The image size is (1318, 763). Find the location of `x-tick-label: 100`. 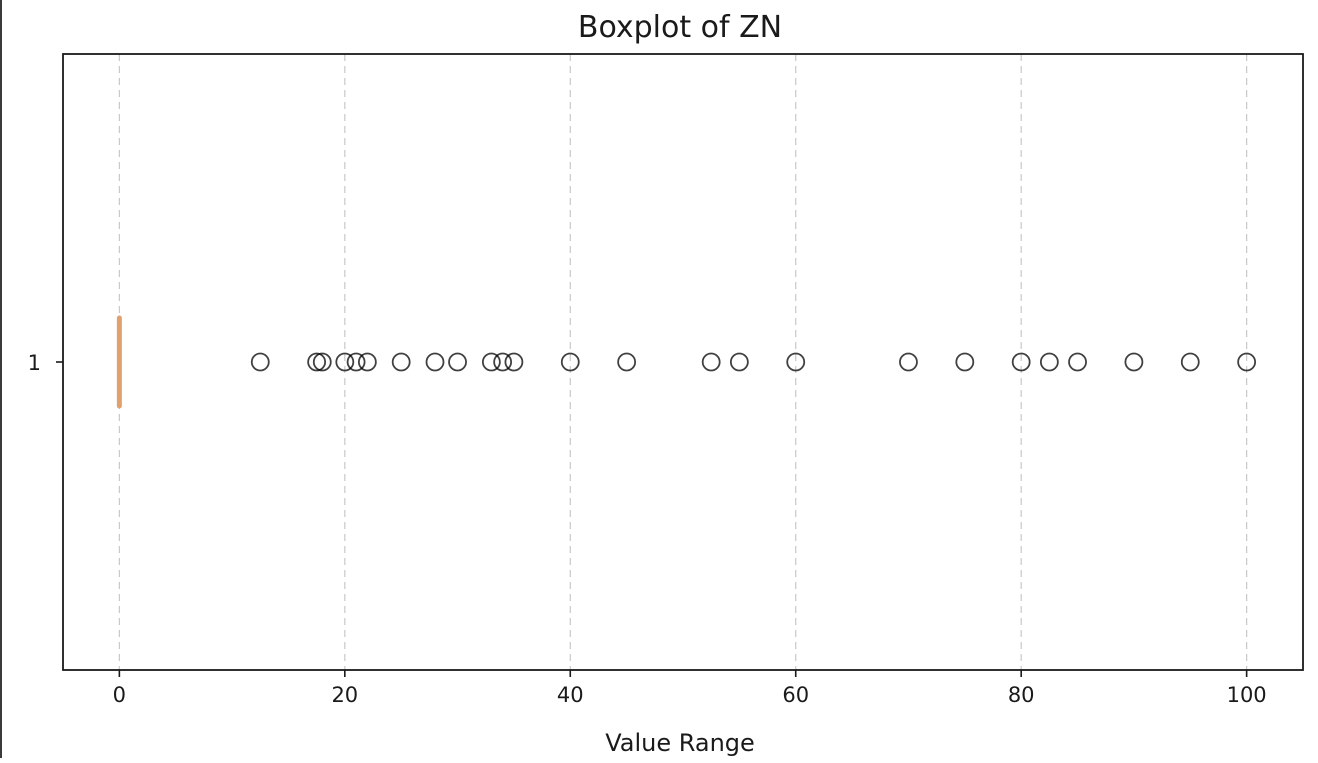

x-tick-label: 100 is located at coordinates (1247, 695).